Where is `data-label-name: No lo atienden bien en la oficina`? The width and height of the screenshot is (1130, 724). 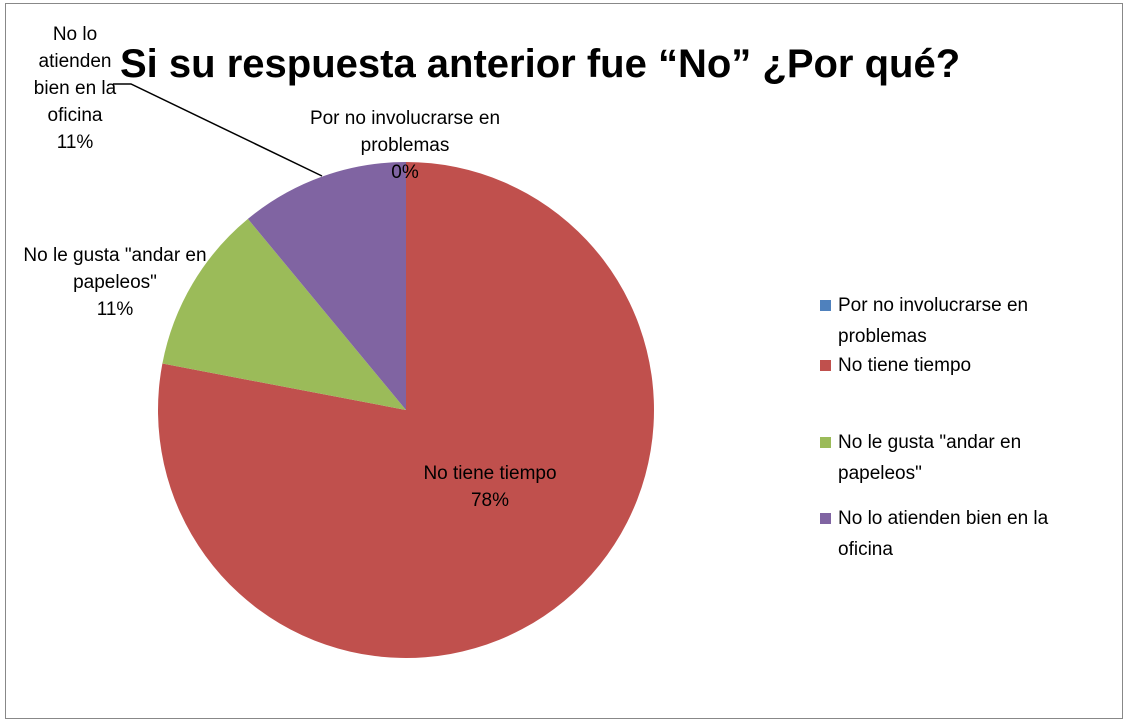 data-label-name: No lo atienden bien en la oficina is located at coordinates (75, 75).